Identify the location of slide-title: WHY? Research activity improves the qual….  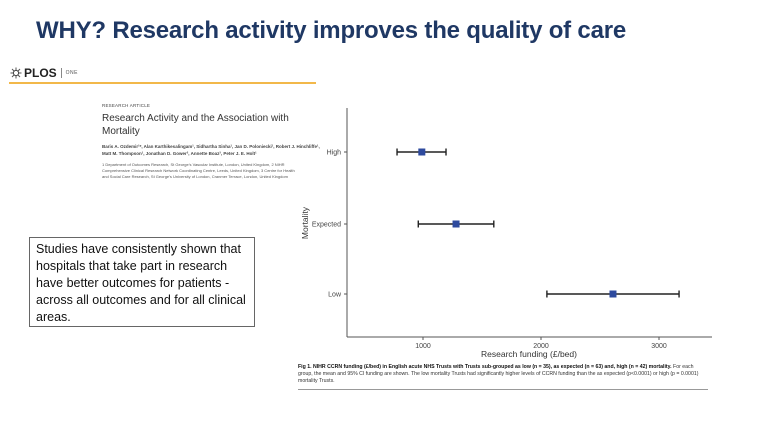
(331, 30).